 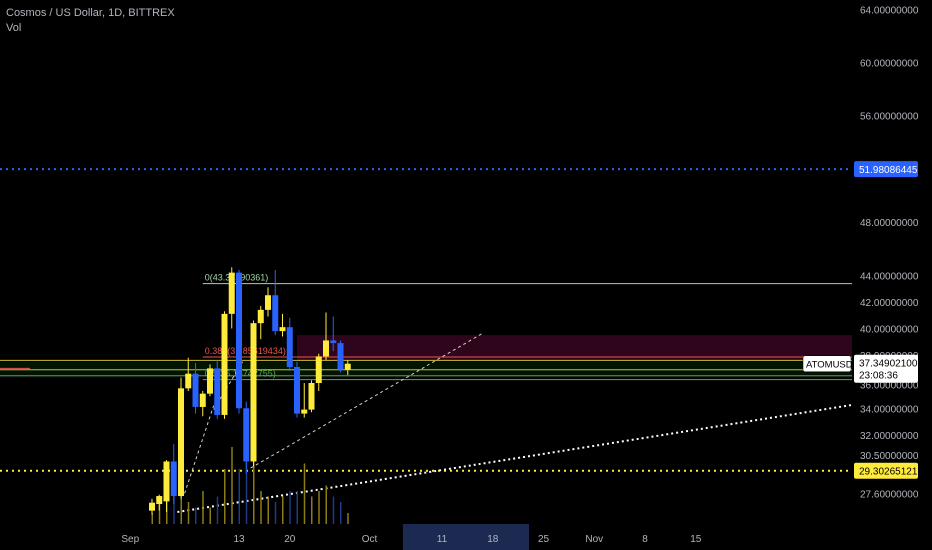 I want to click on time-axis-label: 11, so click(x=442, y=539).